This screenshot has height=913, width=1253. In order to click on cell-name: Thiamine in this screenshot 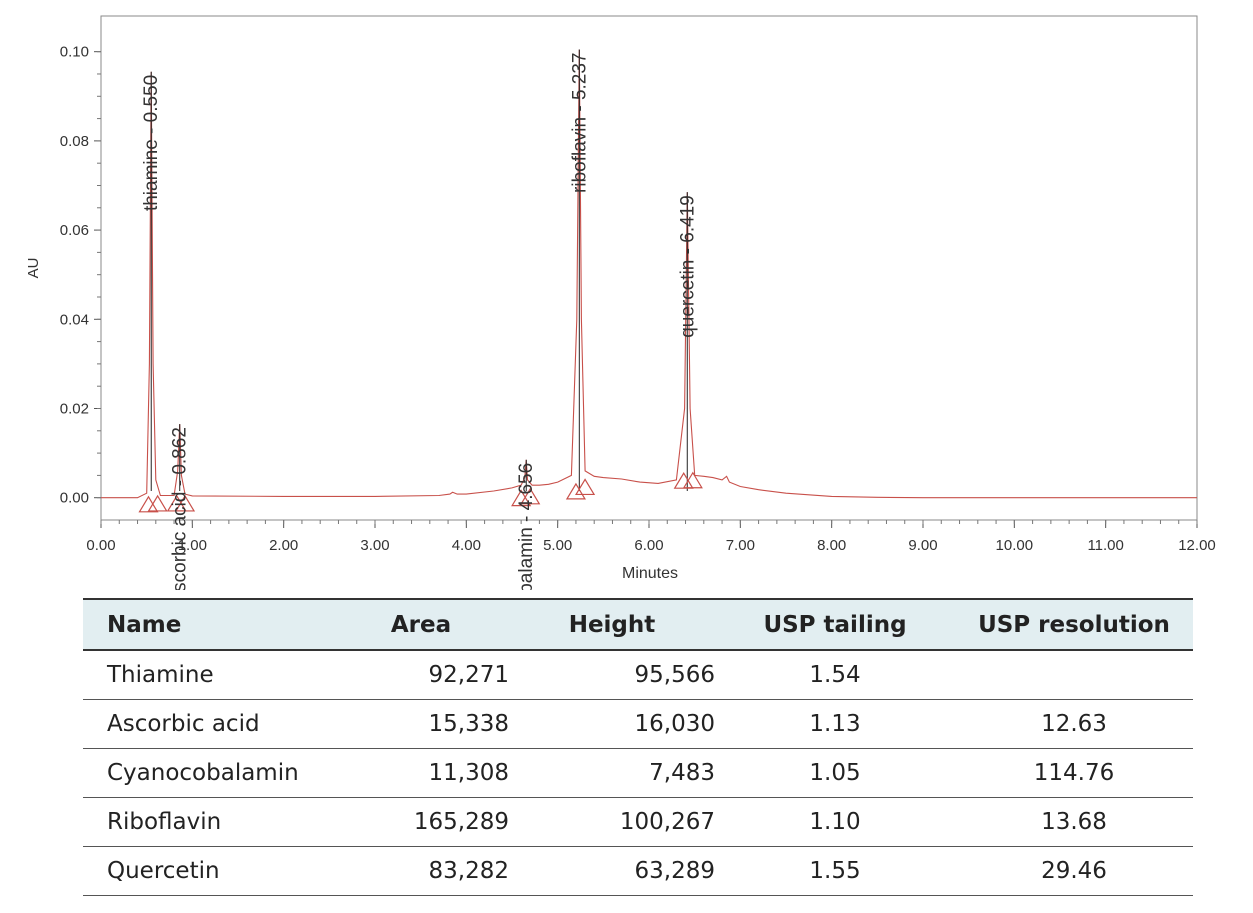, I will do `click(208, 675)`.